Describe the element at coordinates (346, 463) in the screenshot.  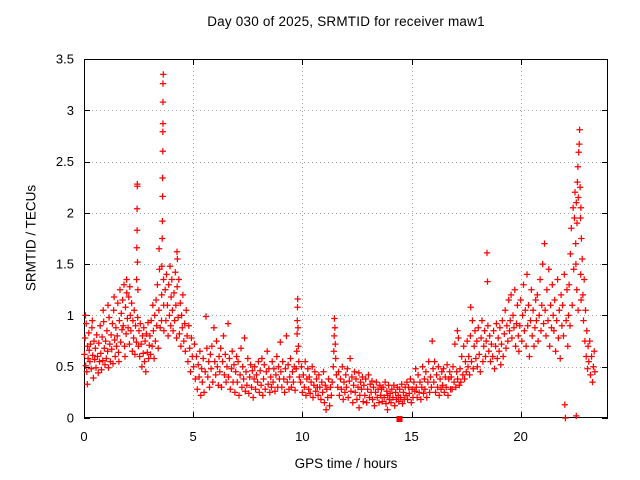
I see `x-axis-label: GPS time / hours` at that location.